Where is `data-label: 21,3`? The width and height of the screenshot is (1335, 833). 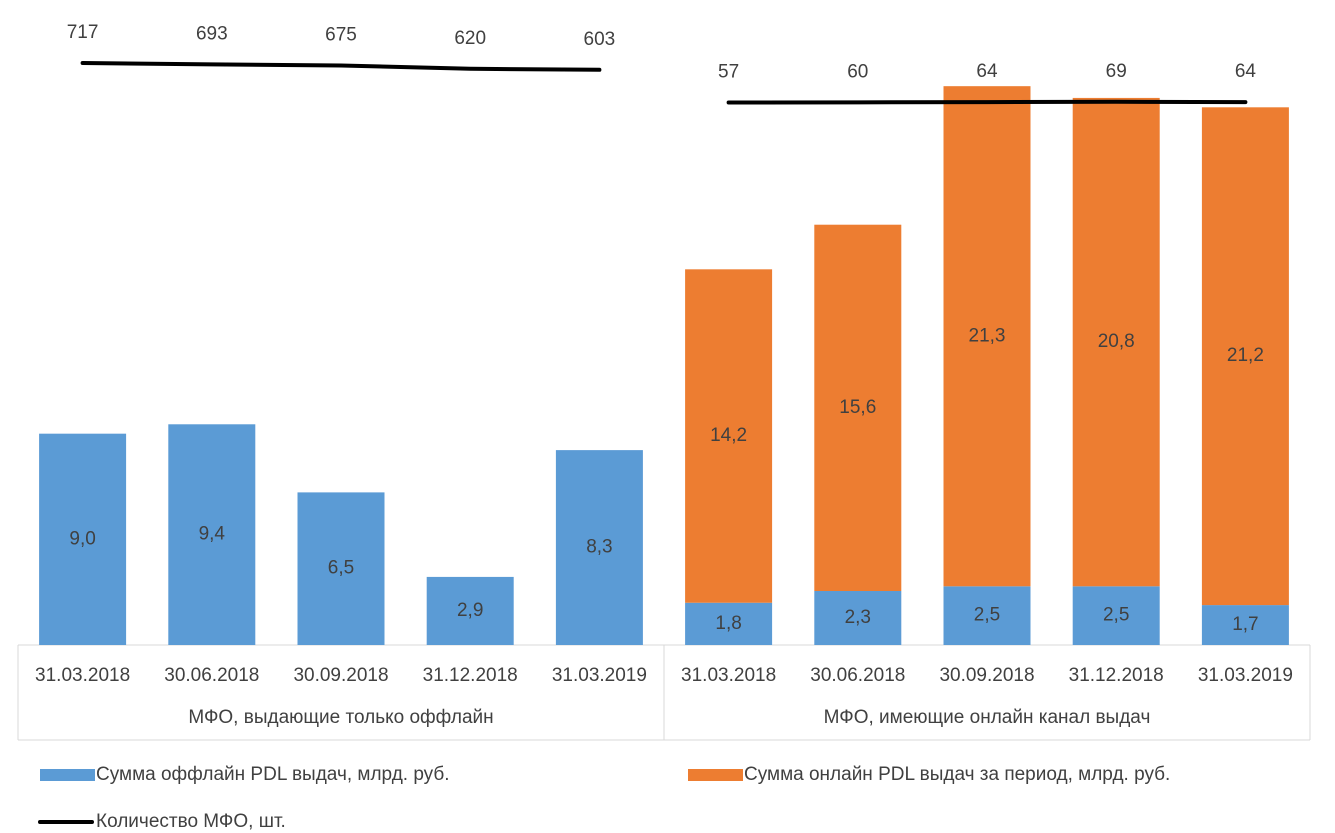
data-label: 21,3 is located at coordinates (987, 335).